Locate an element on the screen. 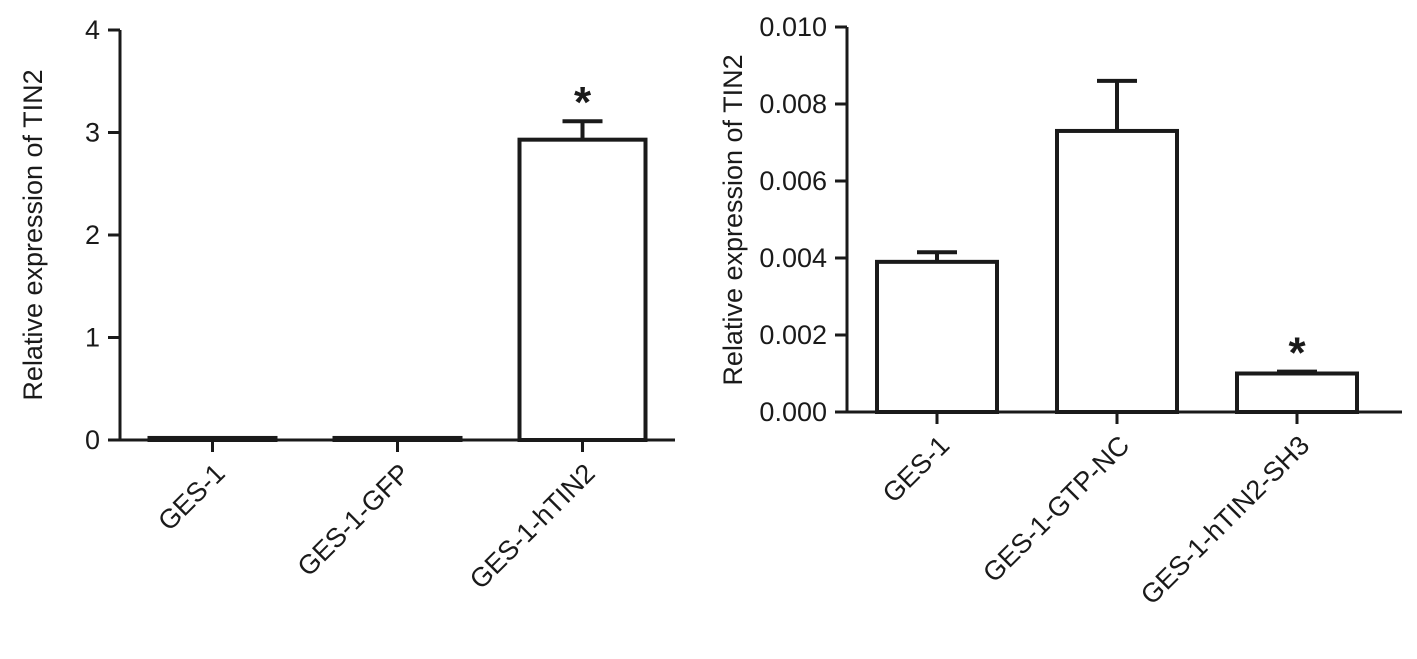 This screenshot has height=659, width=1417. x-category-label: GES-1-hTIN2-SH3 is located at coordinates (1225, 520).